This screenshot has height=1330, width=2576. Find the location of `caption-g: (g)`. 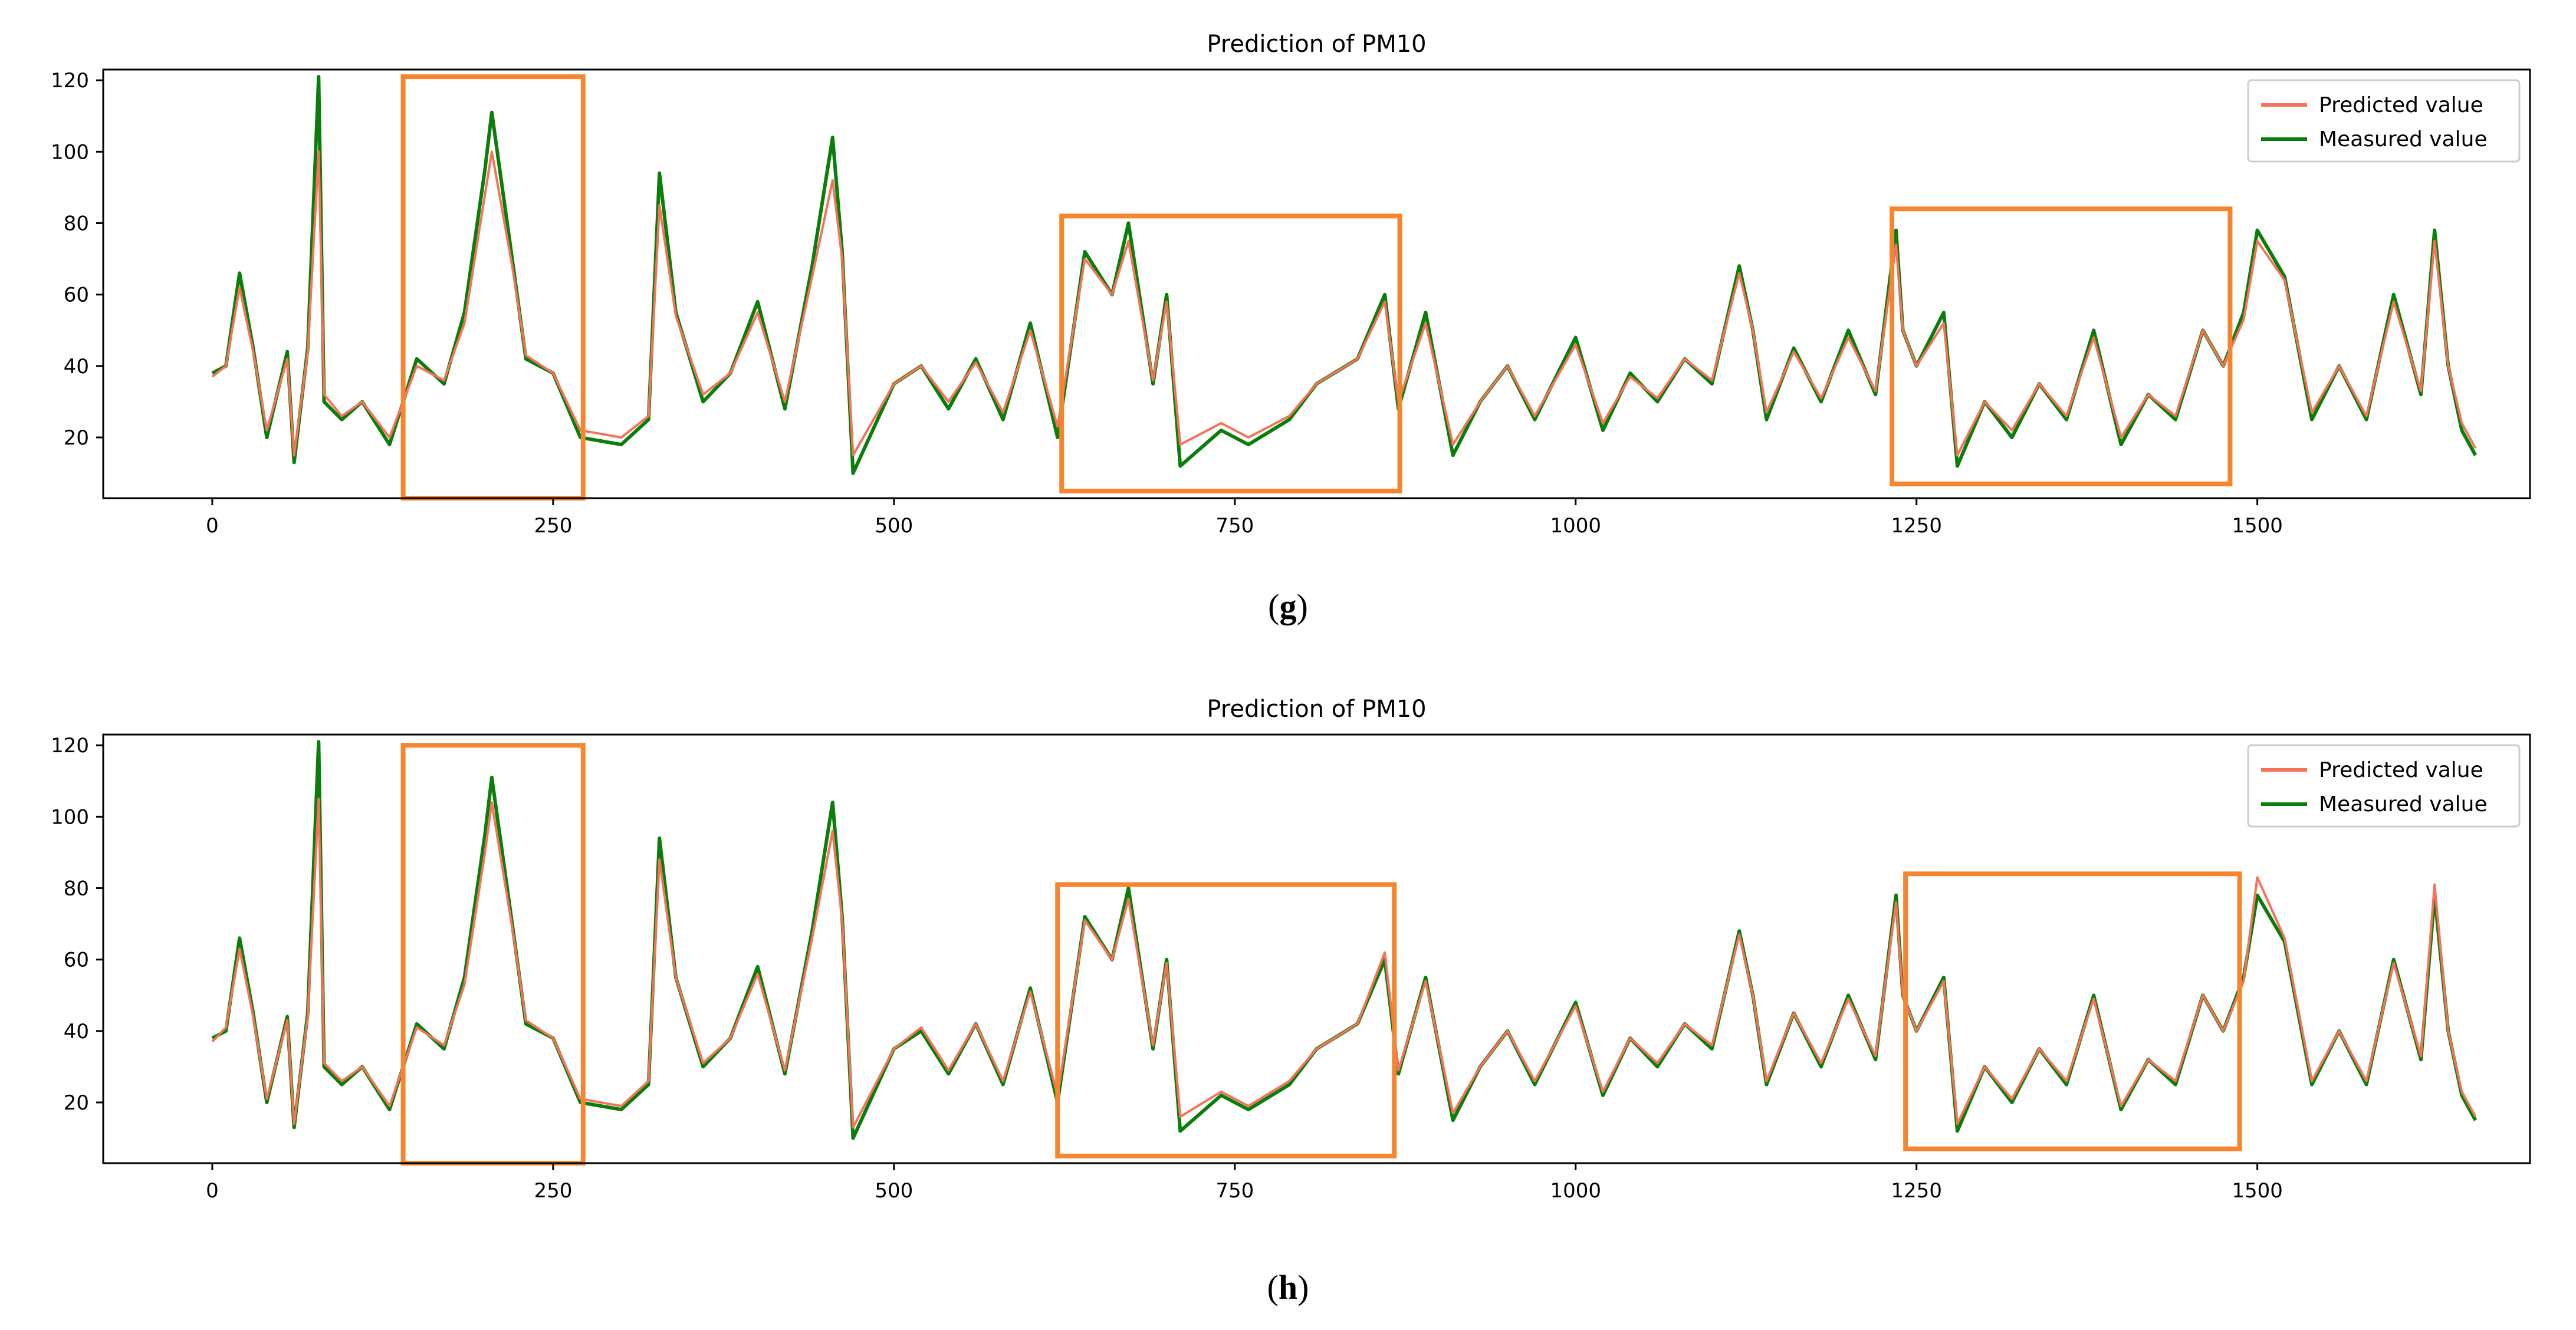

caption-g: (g) is located at coordinates (1288, 606).